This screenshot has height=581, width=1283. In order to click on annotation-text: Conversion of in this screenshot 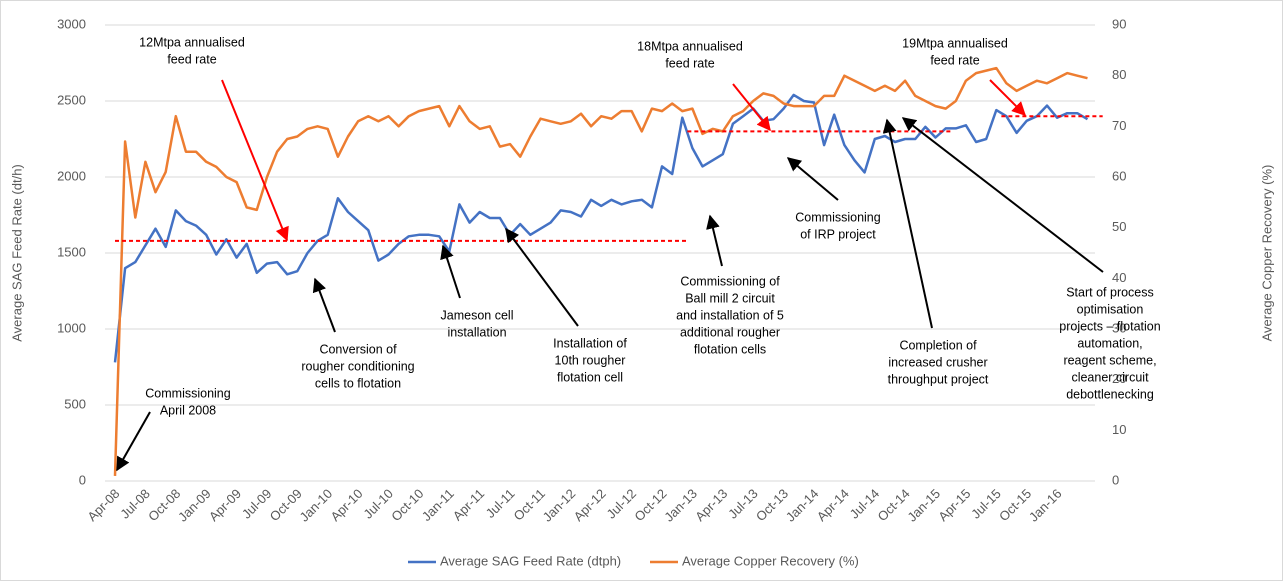, I will do `click(358, 349)`.